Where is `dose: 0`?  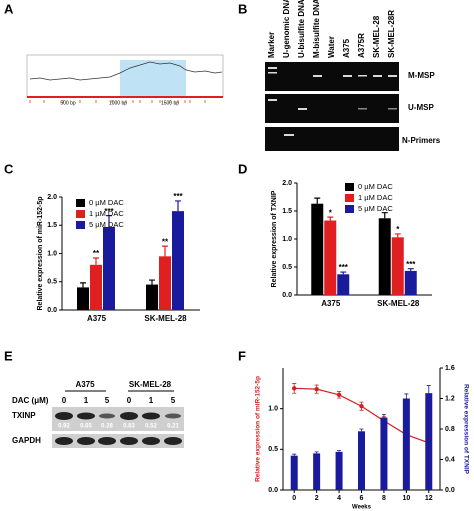 dose: 0 is located at coordinates (129, 400).